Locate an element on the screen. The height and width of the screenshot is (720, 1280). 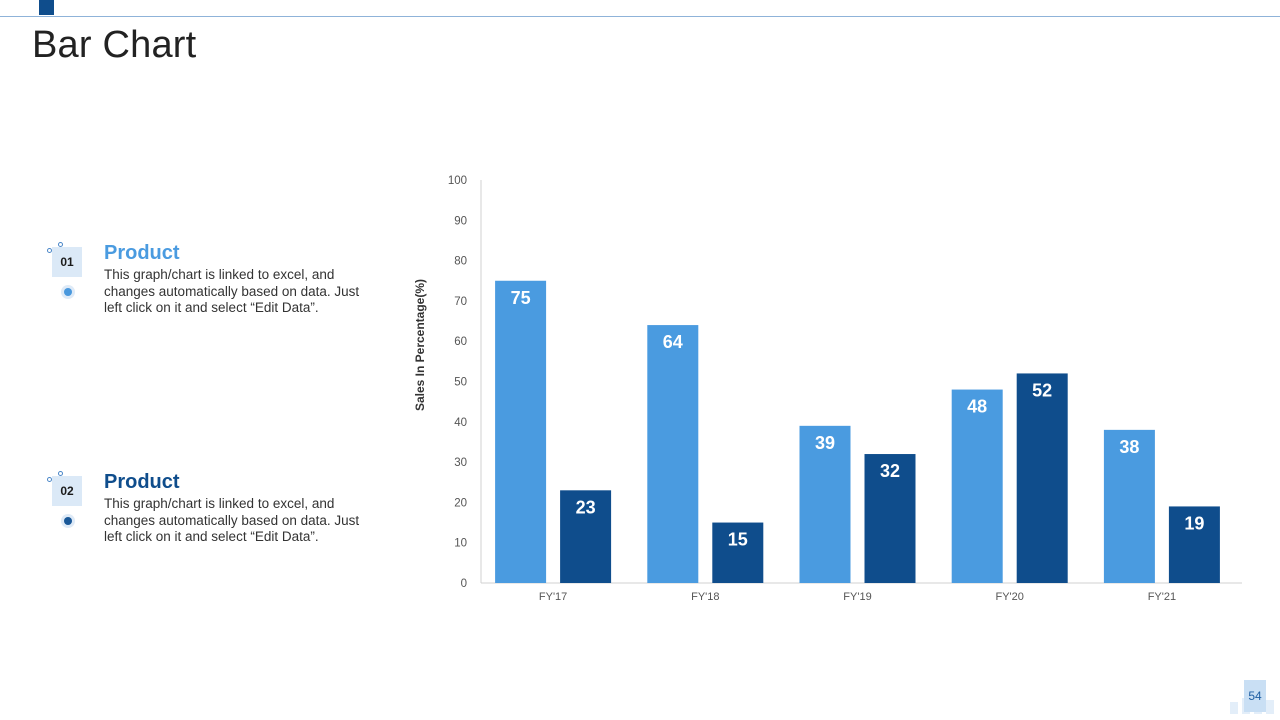
bar-value-label: 38 is located at coordinates (1129, 447).